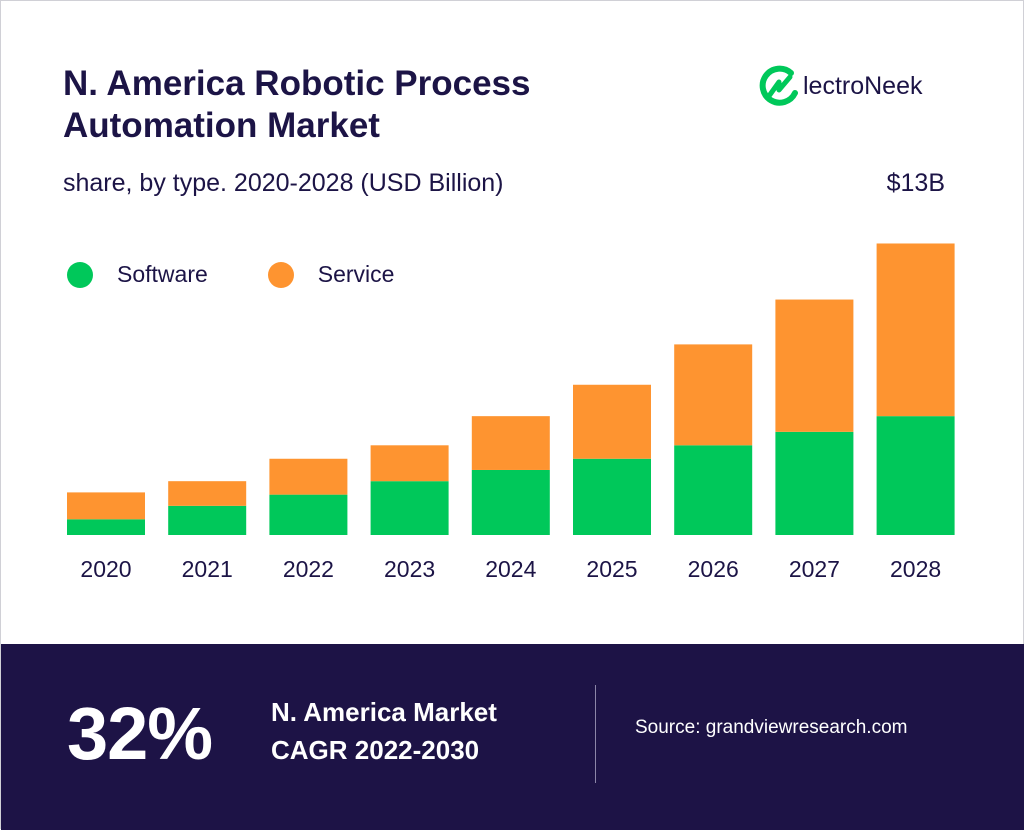  I want to click on x-tick-label-2021: 2021, so click(207, 569).